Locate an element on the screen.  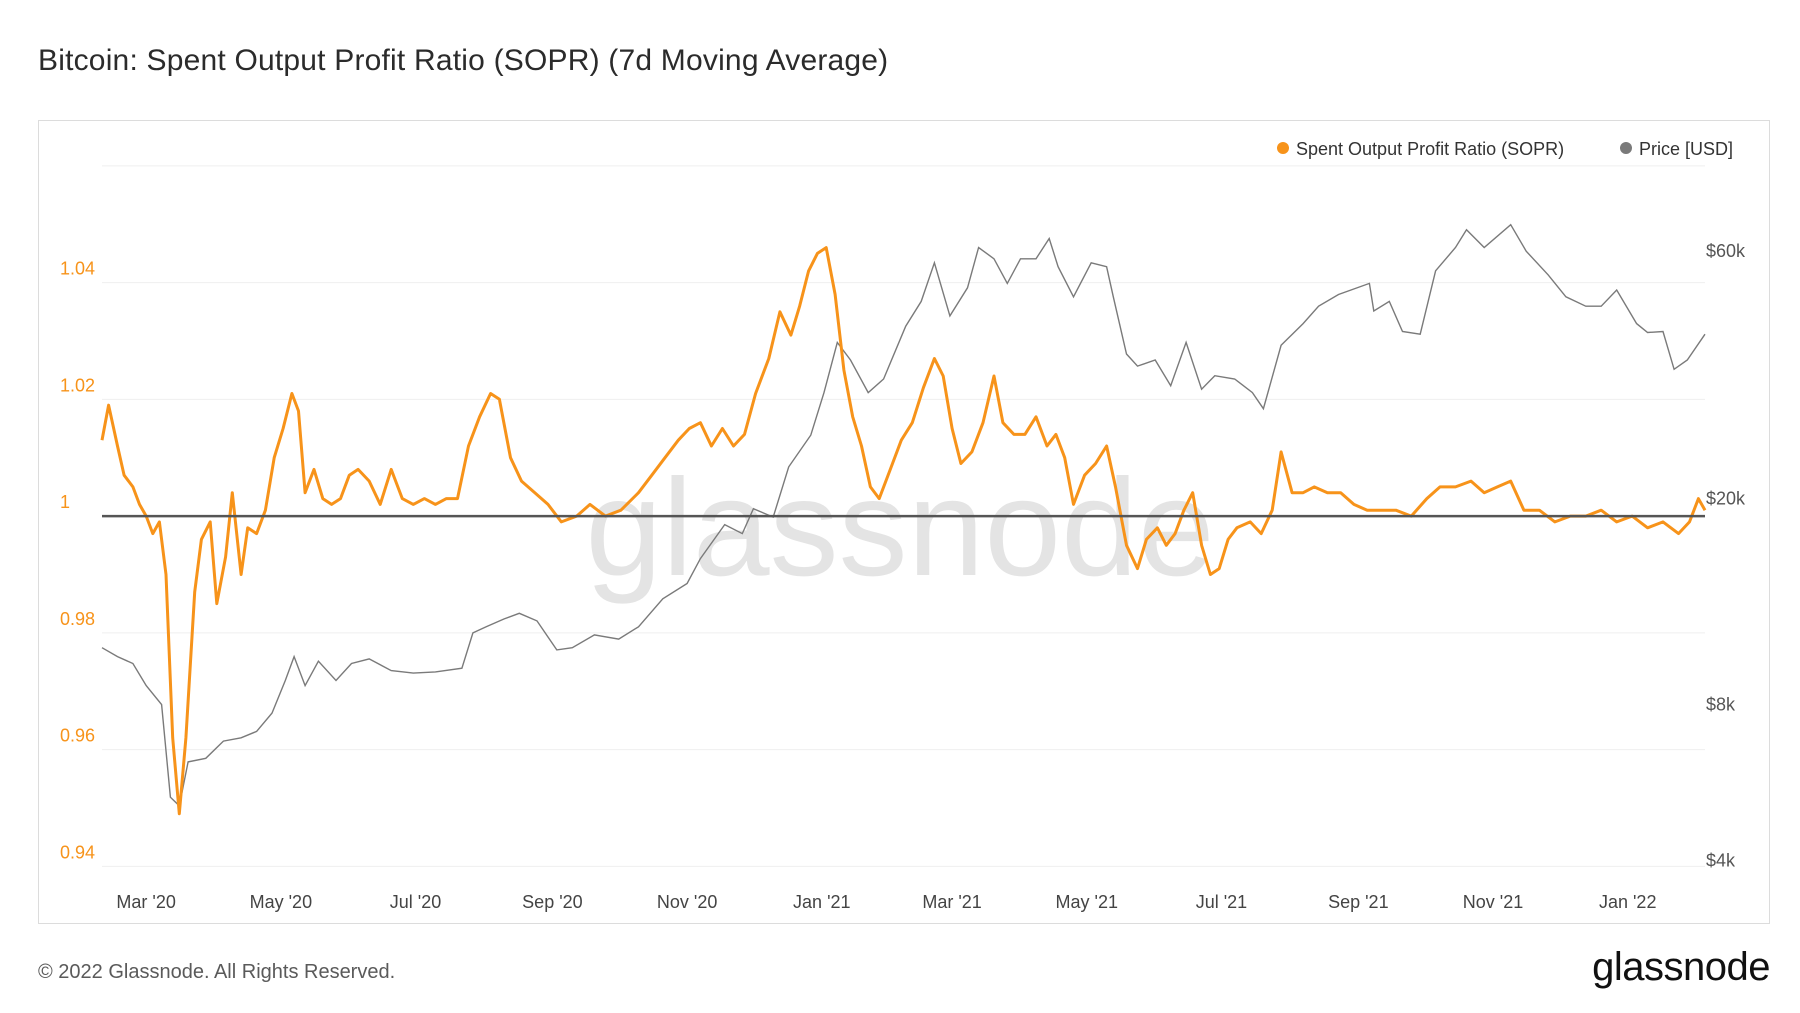
x-tick-label: Jul '20 is located at coordinates (415, 902).